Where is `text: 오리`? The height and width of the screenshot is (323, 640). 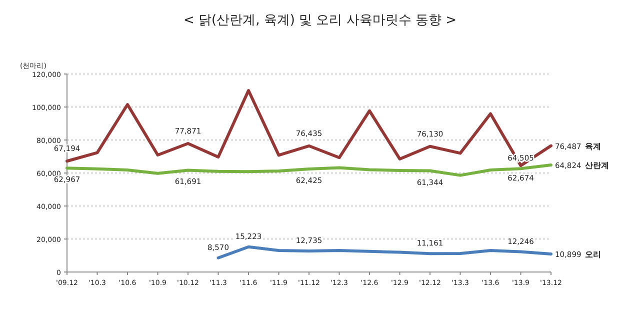
text: 오리 is located at coordinates (593, 255).